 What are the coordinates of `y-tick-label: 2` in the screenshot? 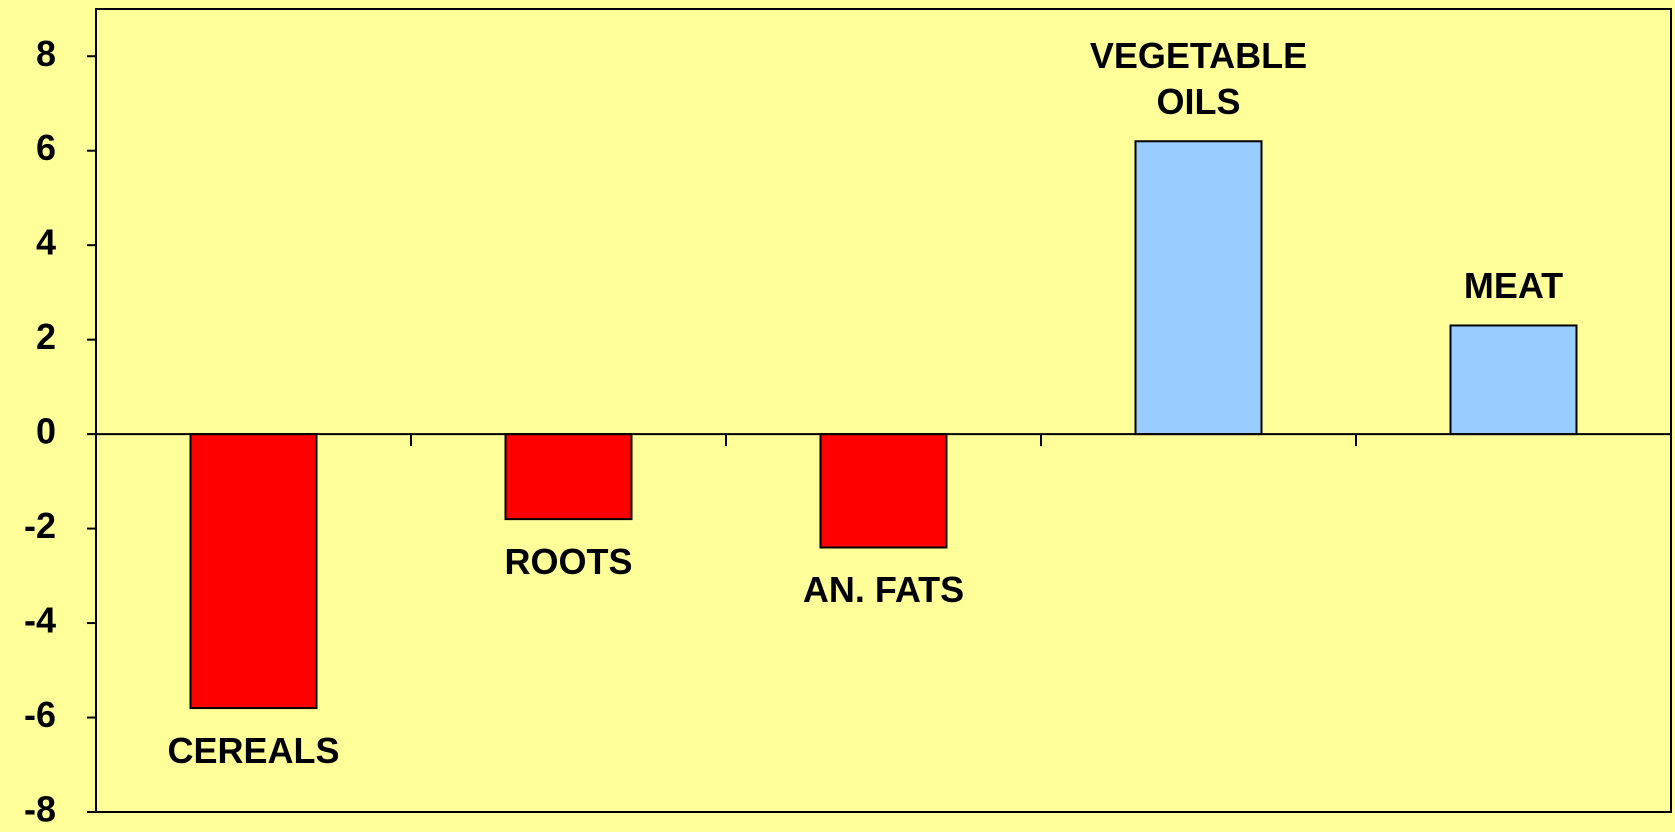 It's located at (46, 336).